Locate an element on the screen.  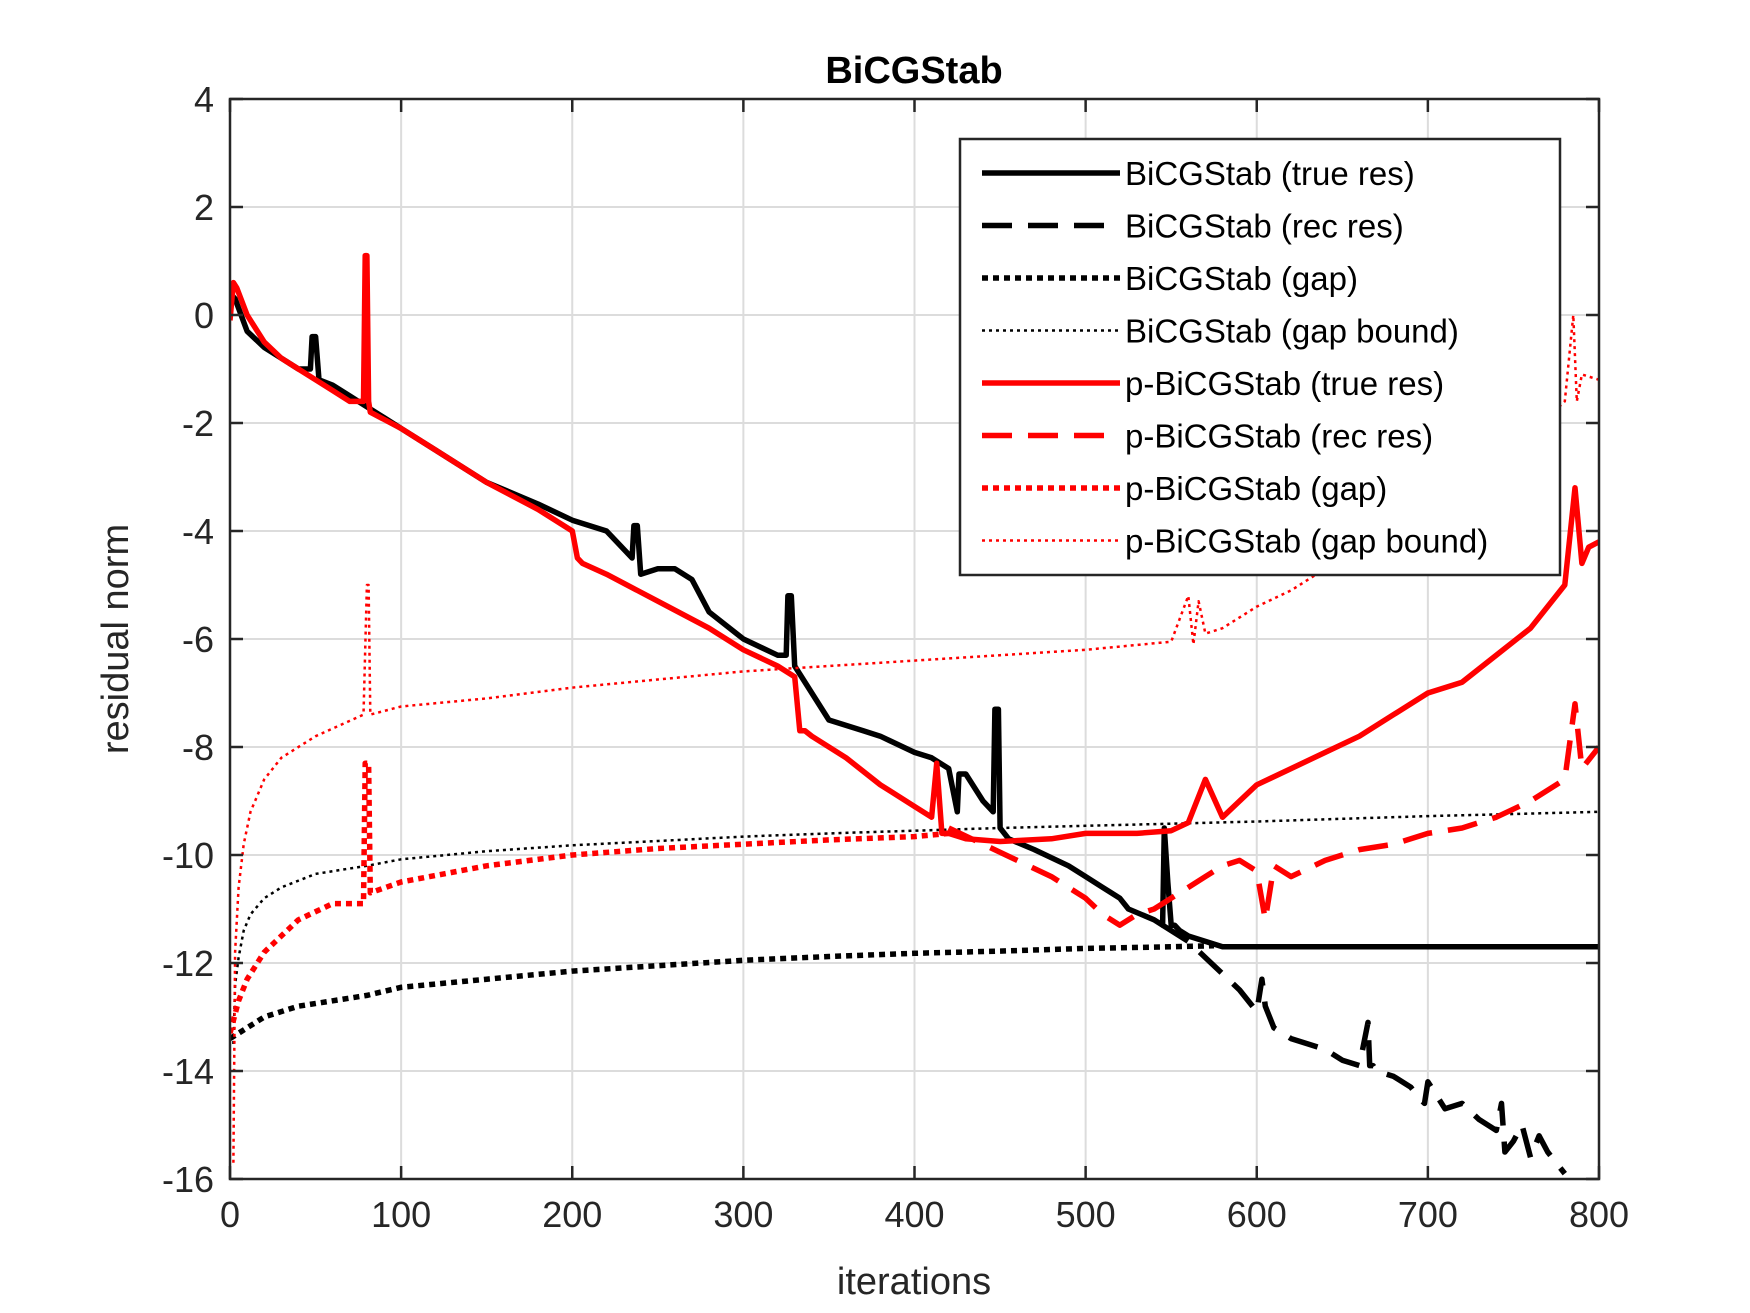
series-line-bicgstab-gap is located at coordinates (722, 991).